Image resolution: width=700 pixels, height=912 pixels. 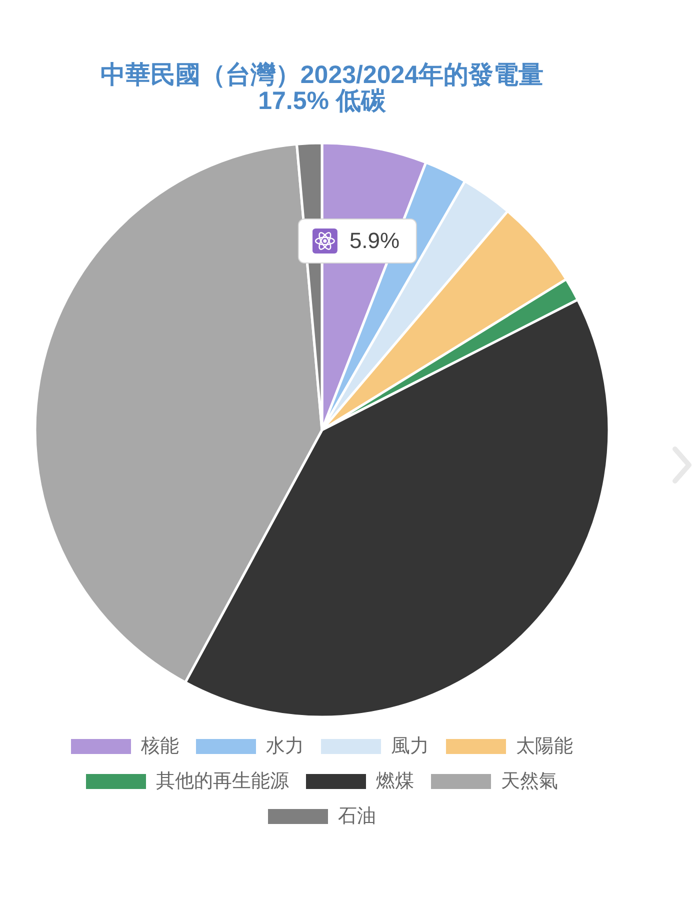 What do you see at coordinates (357, 816) in the screenshot?
I see `legend-label: 石油` at bounding box center [357, 816].